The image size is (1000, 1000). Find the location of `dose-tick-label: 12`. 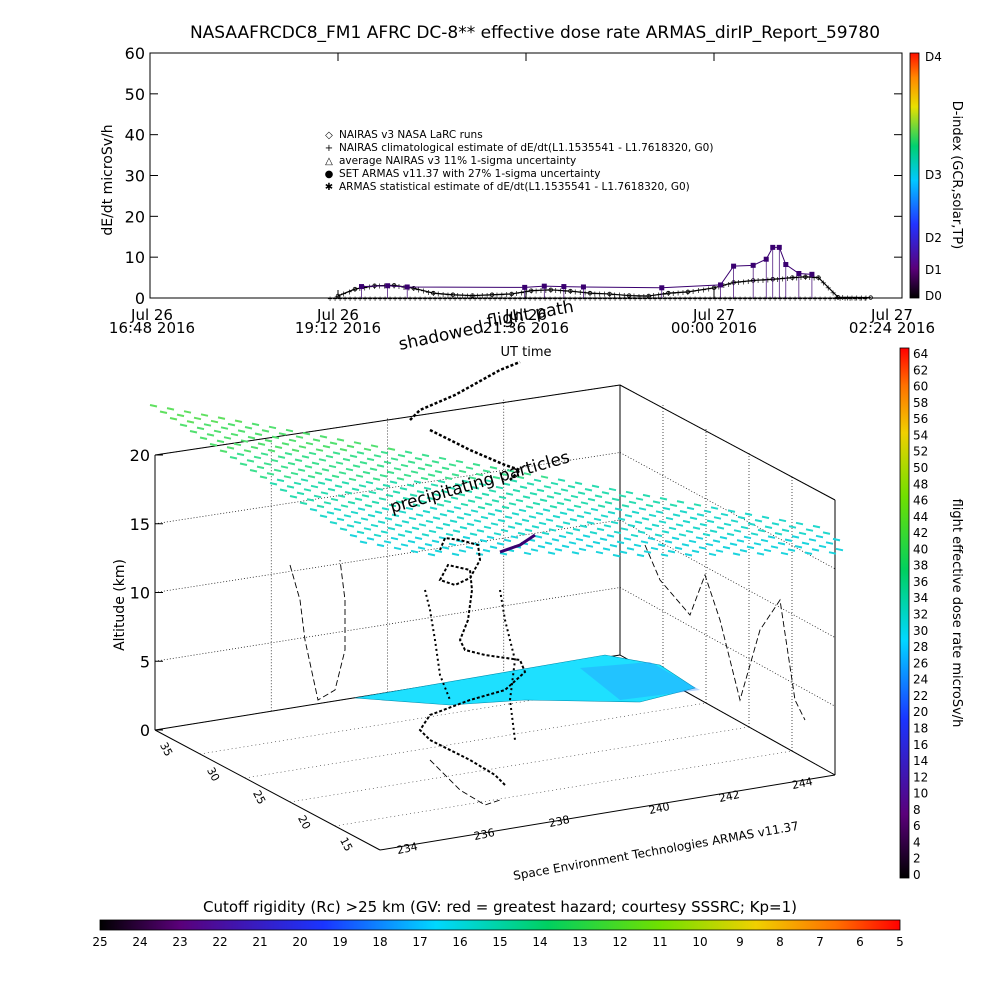

dose-tick-label: 12 is located at coordinates (920, 777).